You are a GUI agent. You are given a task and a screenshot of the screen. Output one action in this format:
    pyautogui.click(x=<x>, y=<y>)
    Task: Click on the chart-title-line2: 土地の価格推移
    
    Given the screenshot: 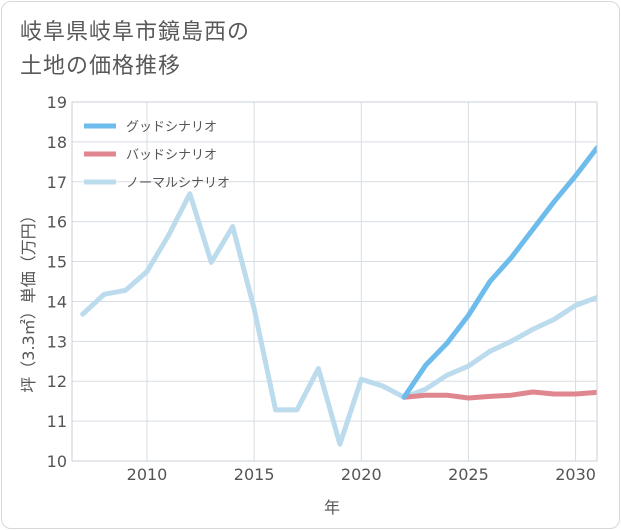 What is the action you would take?
    pyautogui.click(x=101, y=66)
    